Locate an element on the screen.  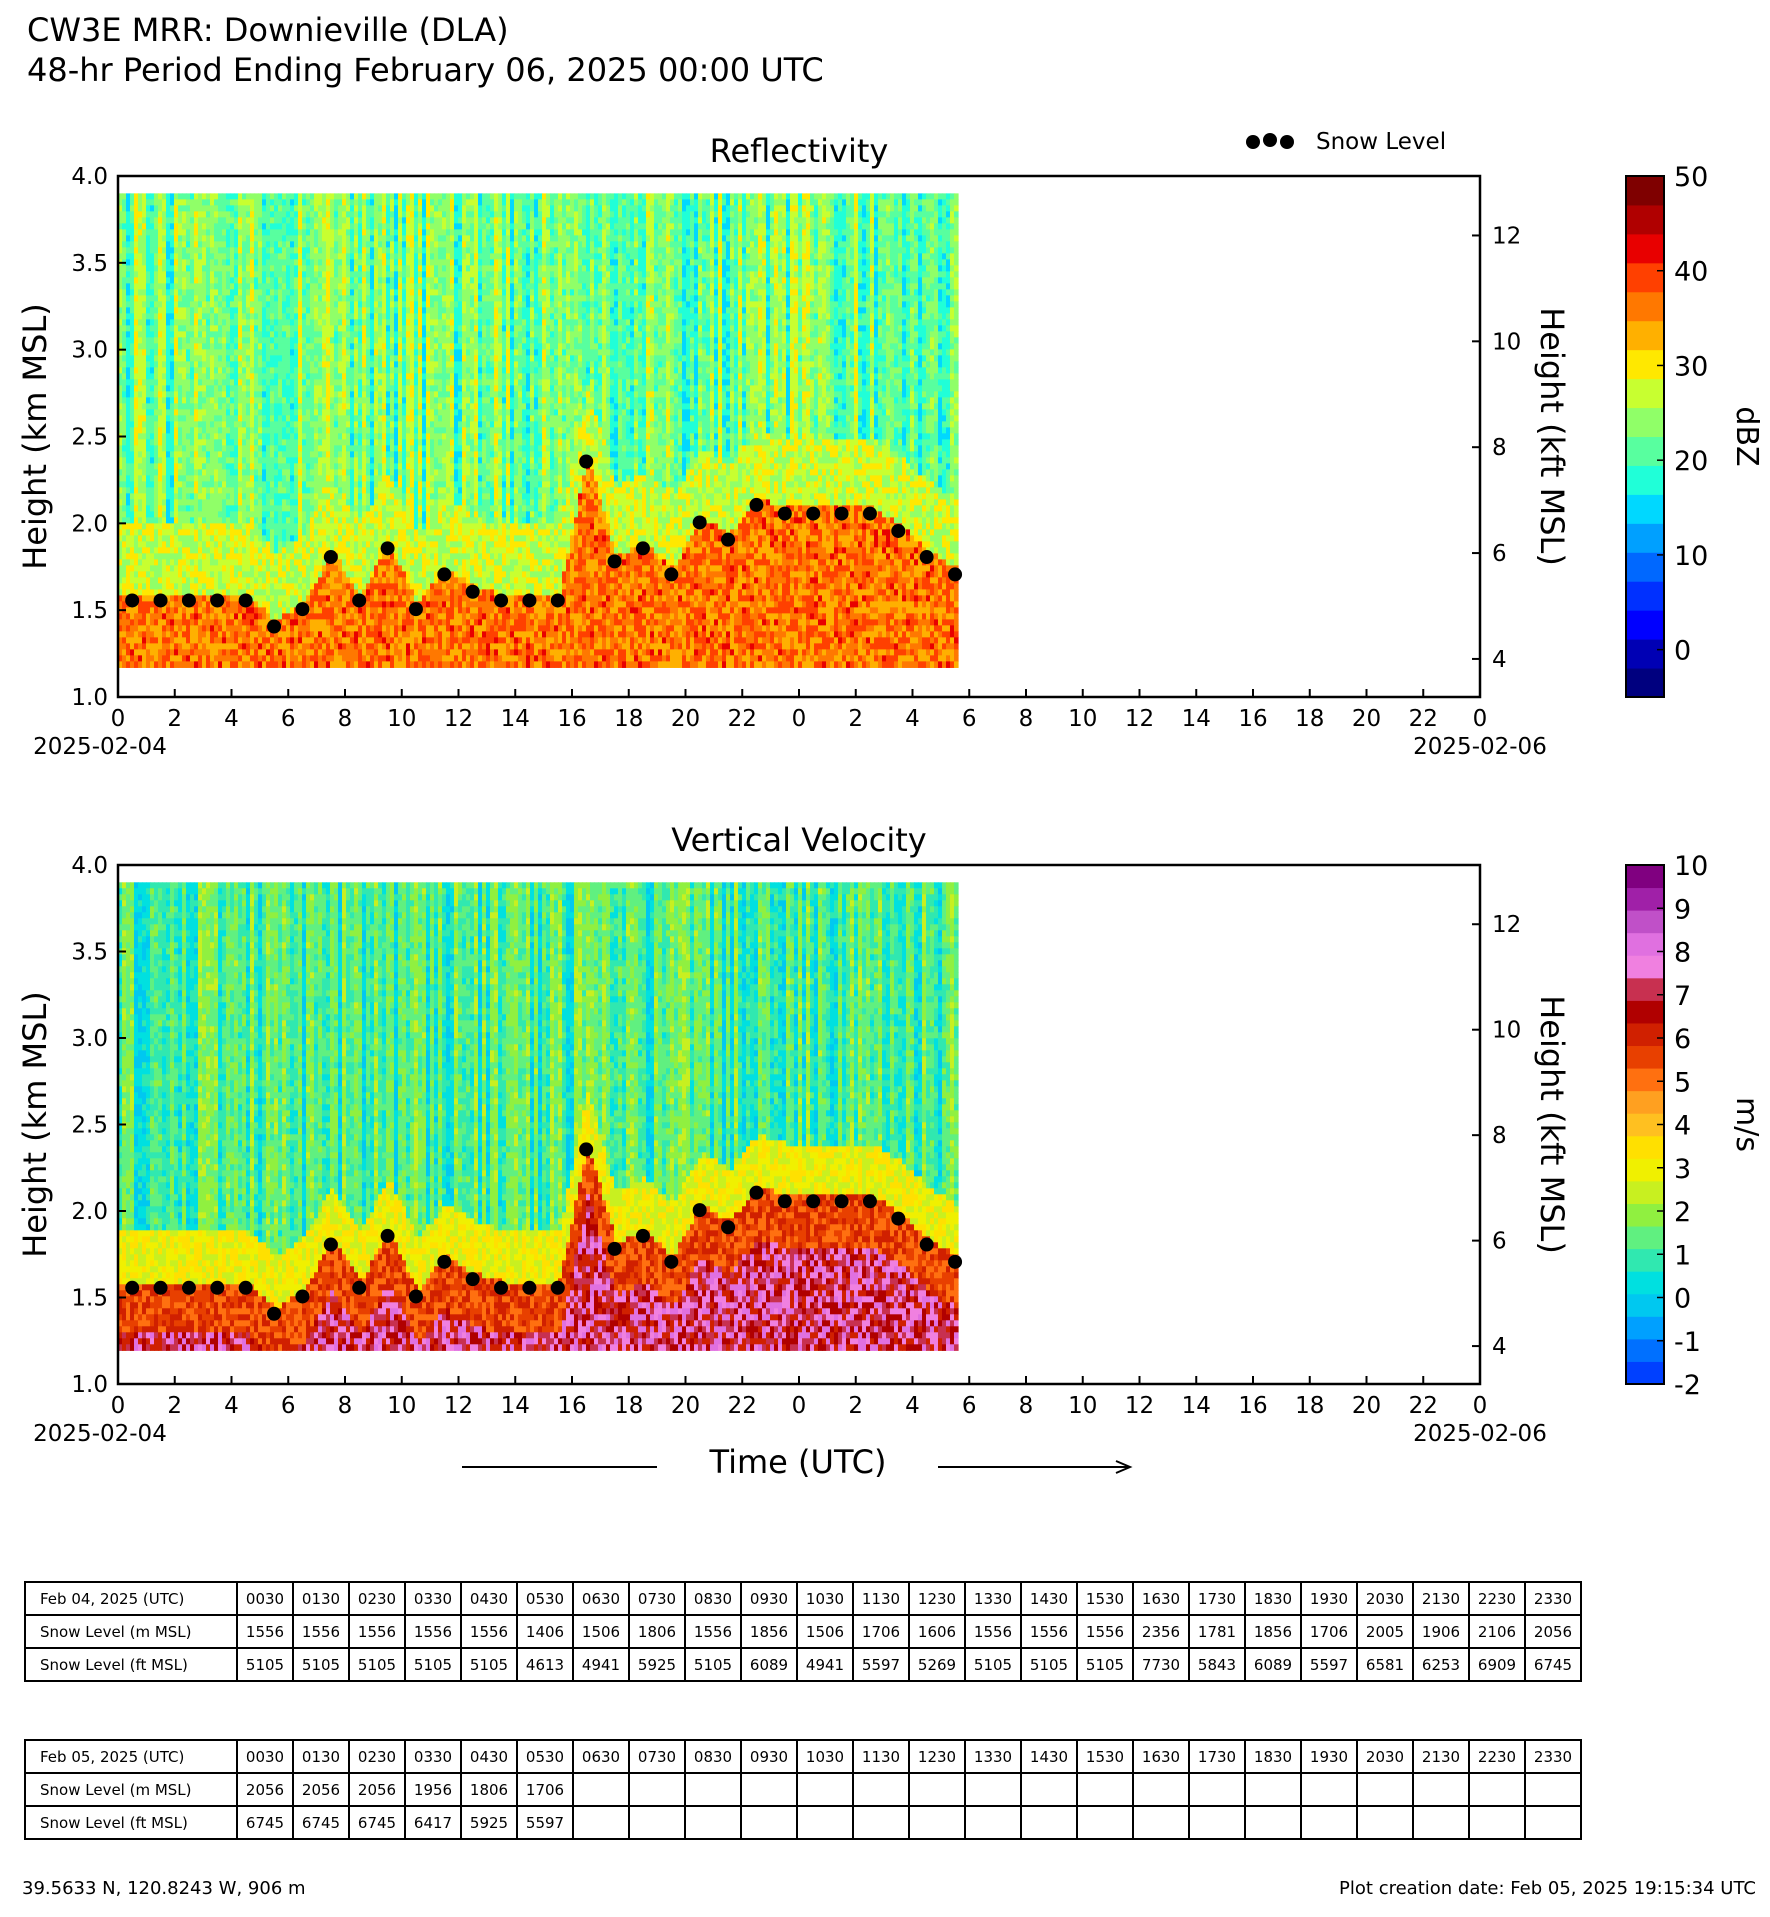
table-date-label: Feb 05, 2025 (UTC) is located at coordinates (131, 1756).